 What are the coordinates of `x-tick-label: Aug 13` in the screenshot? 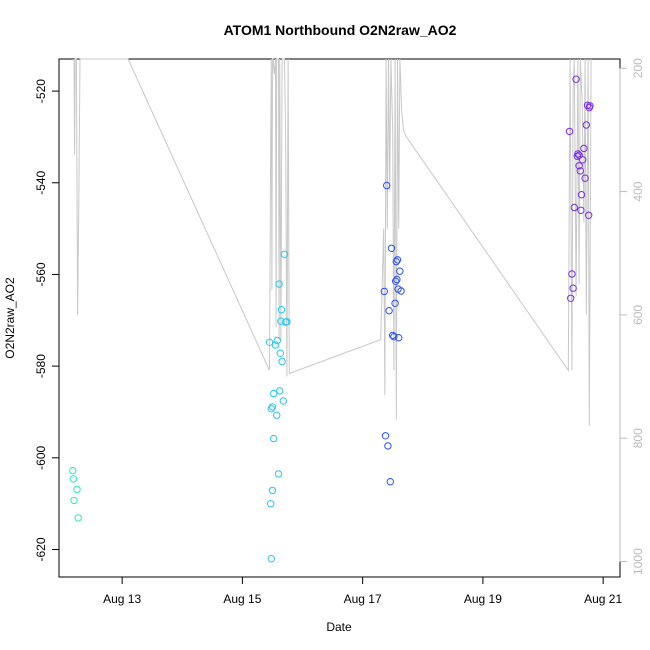 It's located at (122, 599).